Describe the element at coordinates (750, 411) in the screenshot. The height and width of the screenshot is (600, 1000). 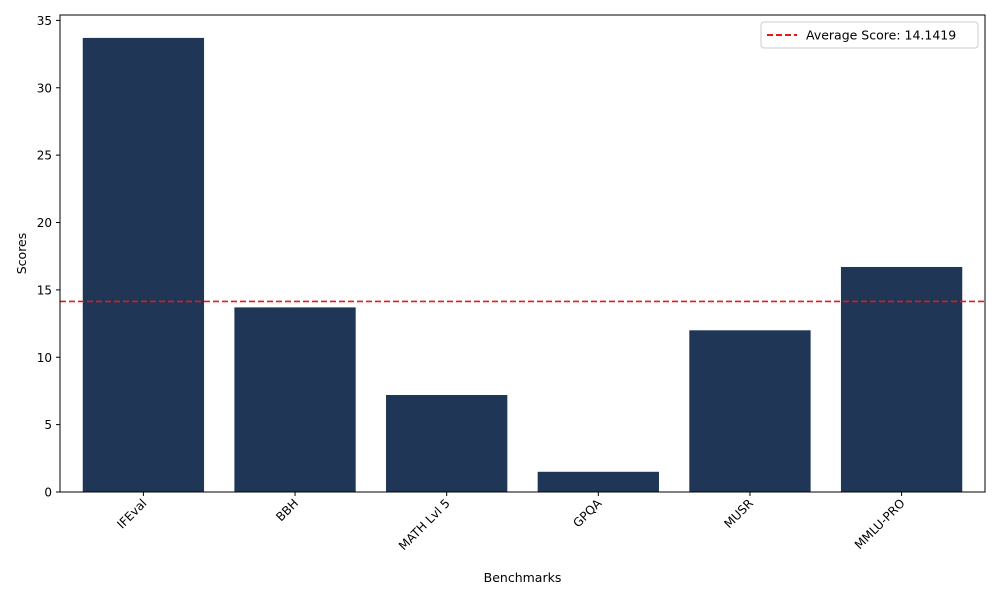
I see `bar-musr` at that location.